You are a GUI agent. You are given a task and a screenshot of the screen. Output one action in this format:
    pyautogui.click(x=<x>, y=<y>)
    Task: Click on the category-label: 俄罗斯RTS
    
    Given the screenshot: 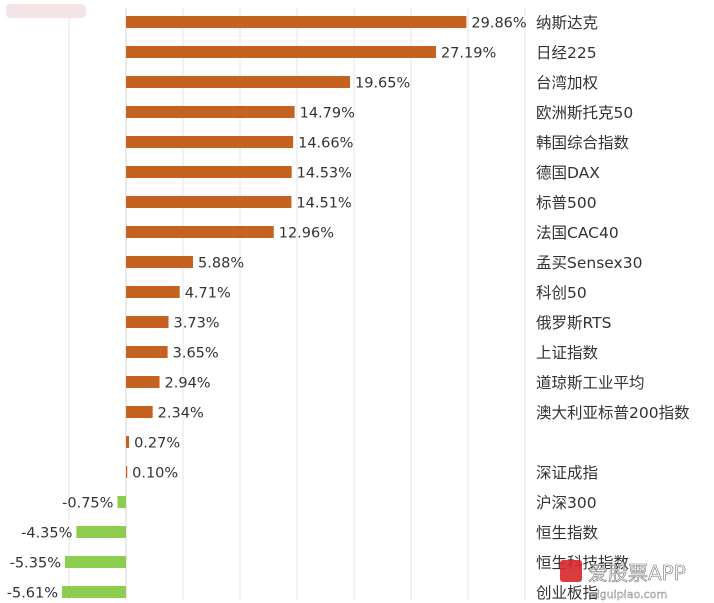 What is the action you would take?
    pyautogui.click(x=573, y=323)
    